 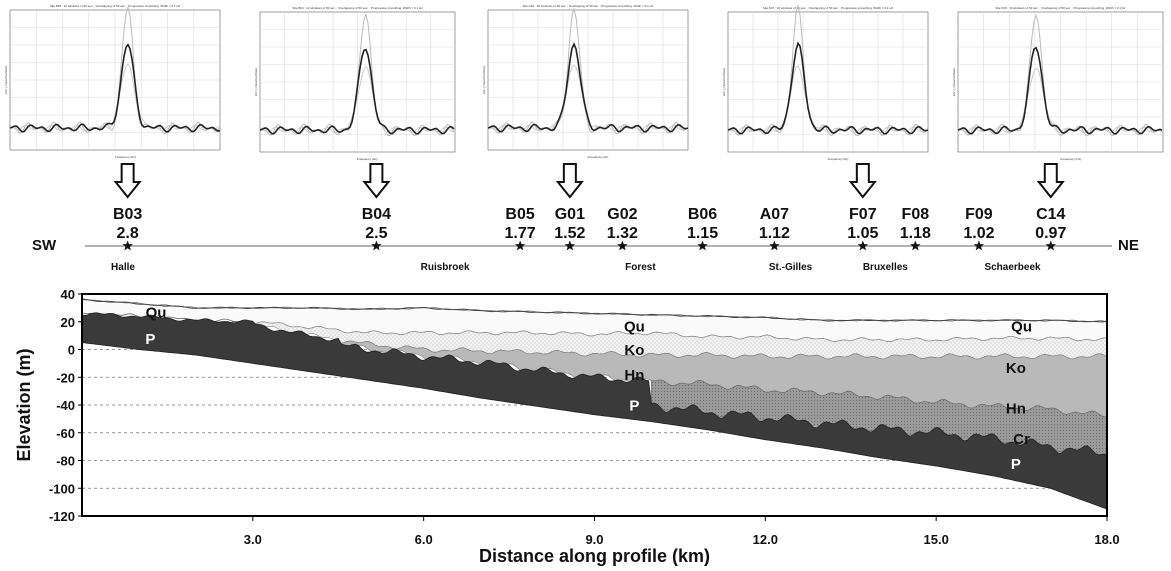 What do you see at coordinates (376, 233) in the screenshot?
I see `station-frequency: 2.5` at bounding box center [376, 233].